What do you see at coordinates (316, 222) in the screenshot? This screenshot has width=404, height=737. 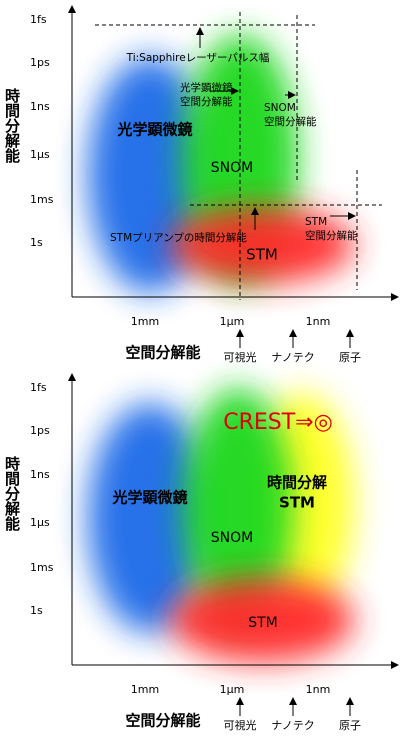 I see `annotation: STM` at bounding box center [316, 222].